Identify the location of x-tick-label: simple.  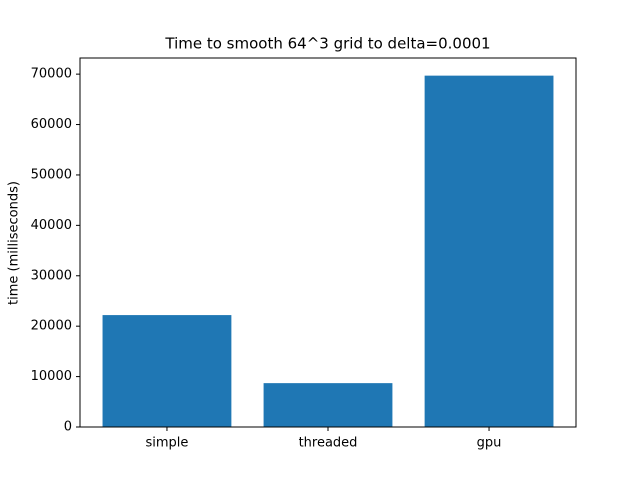
(167, 443).